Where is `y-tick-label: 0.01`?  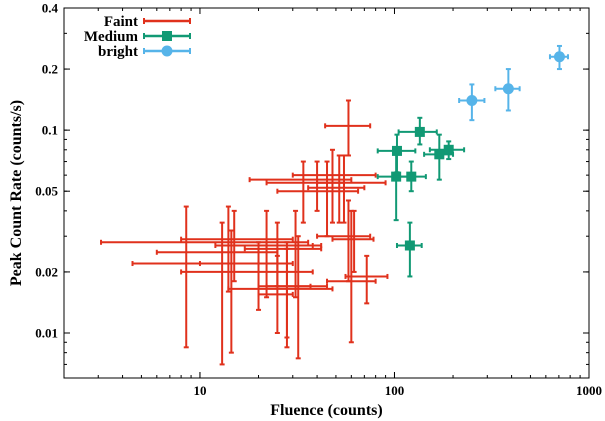 y-tick-label: 0.01 is located at coordinates (46, 332).